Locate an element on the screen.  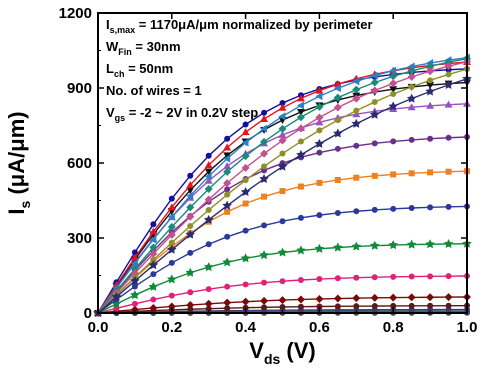
annotation-line: Vgs = -2 ~ 2V in 0.2V step is located at coordinates (182, 114).